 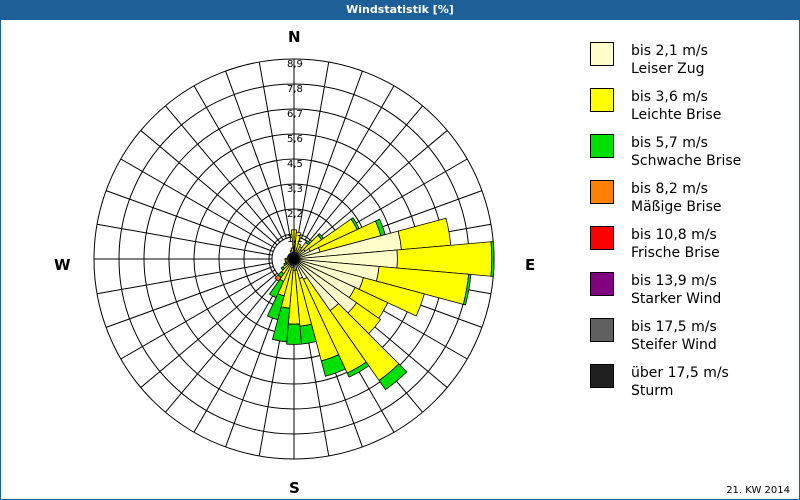 What do you see at coordinates (669, 97) in the screenshot?
I see `legend-speed: bis 3,6 m/s` at bounding box center [669, 97].